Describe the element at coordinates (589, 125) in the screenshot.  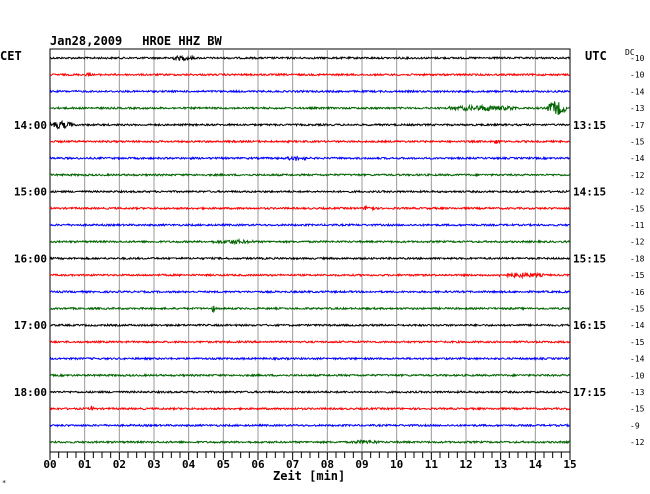
I see `right-time-label: 13:15` at that location.